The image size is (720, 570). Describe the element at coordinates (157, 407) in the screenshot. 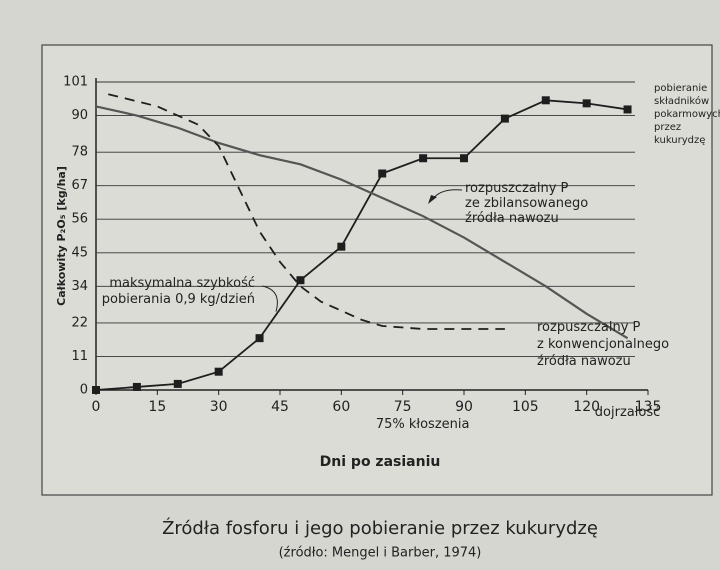

I see `x-tick-label: 15` at that location.